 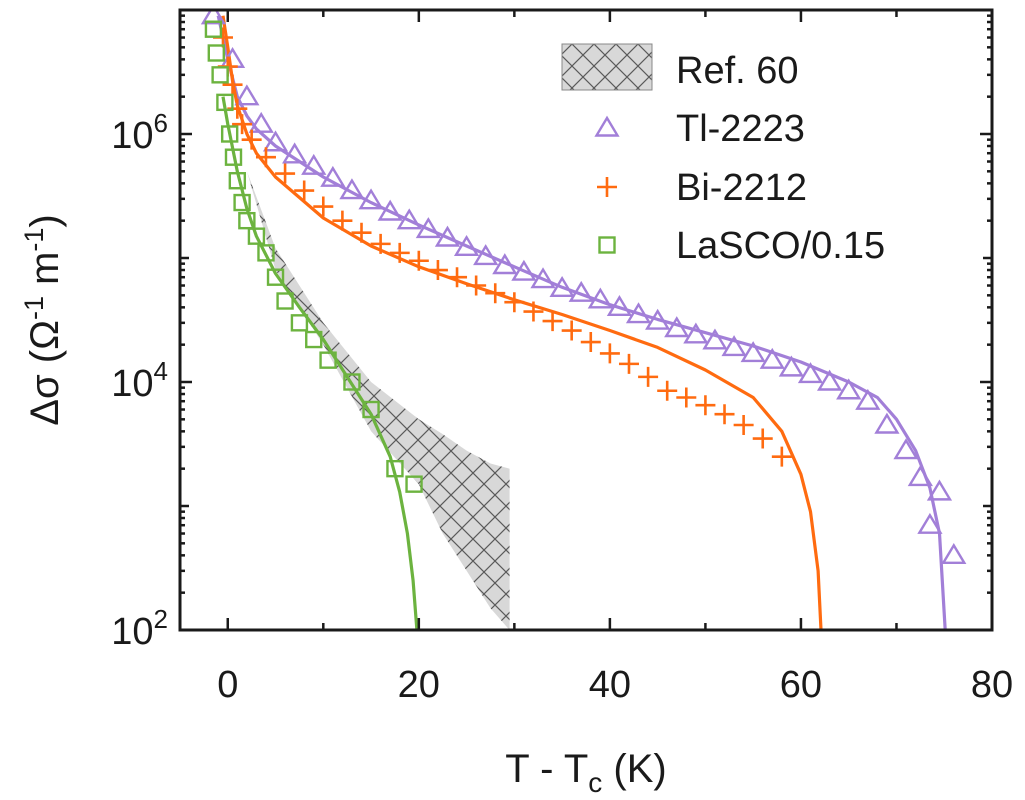 What do you see at coordinates (585, 772) in the screenshot?
I see `x-axis-title: T - Tc (K)` at bounding box center [585, 772].